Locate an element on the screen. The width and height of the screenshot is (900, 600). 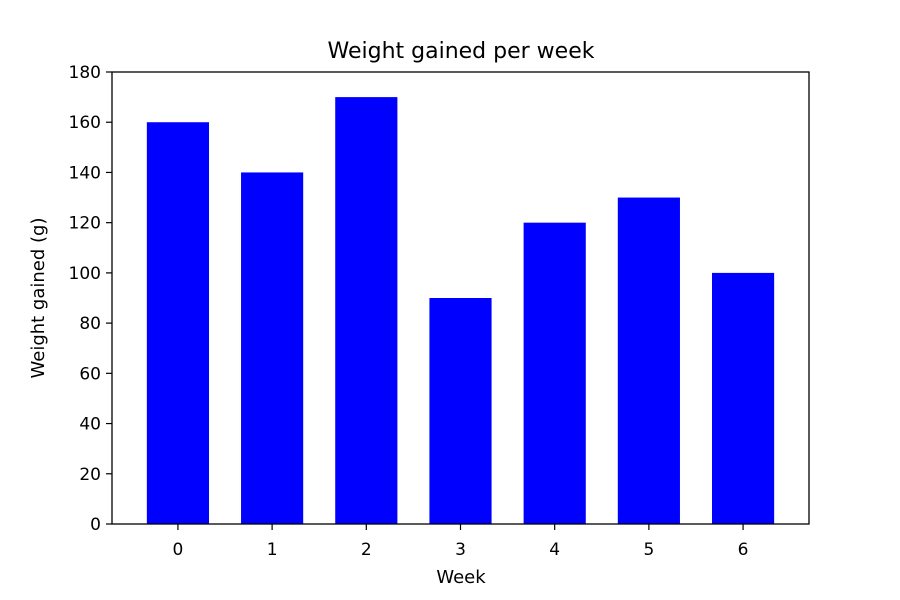
y-tick-label: 100 is located at coordinates (85, 274).